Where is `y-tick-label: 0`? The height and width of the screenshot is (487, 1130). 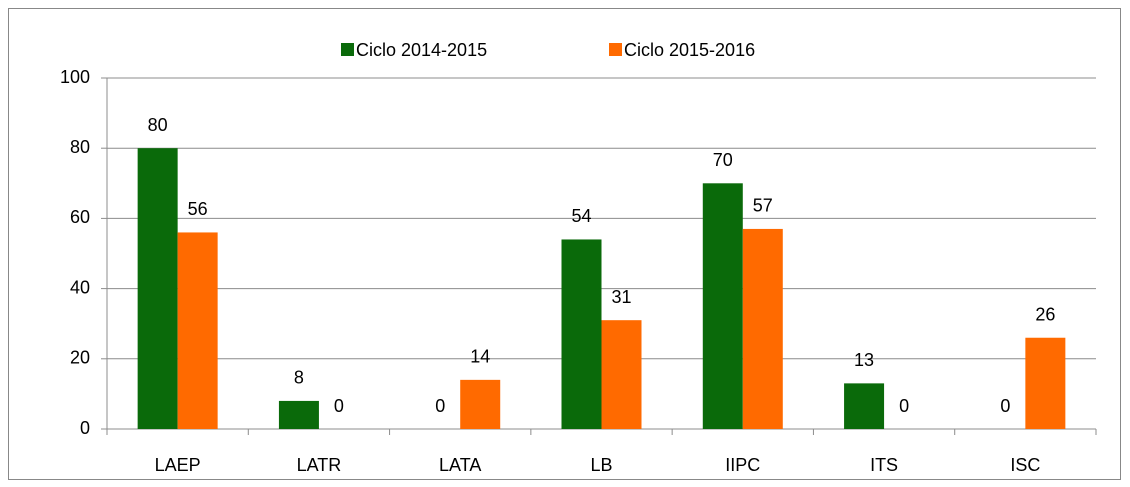
y-tick-label: 0 is located at coordinates (85, 428).